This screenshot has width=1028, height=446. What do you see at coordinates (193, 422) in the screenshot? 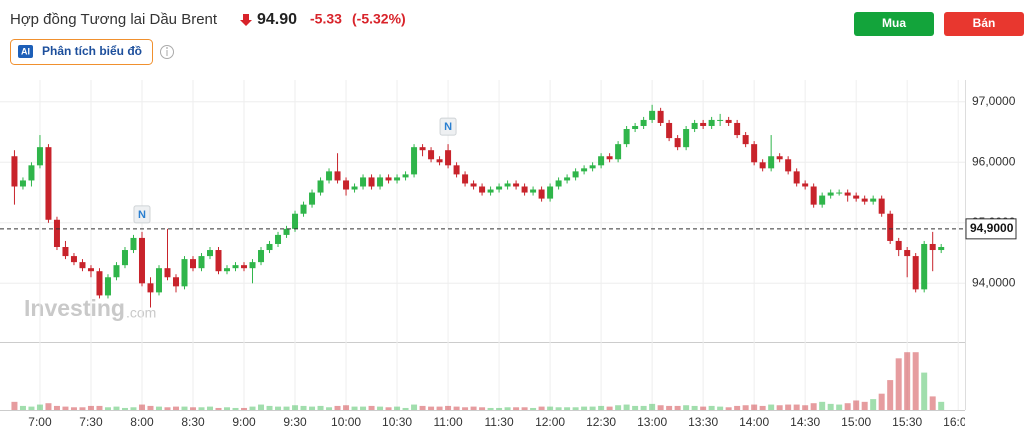
I see `x-tick-label: 8:30` at bounding box center [193, 422].